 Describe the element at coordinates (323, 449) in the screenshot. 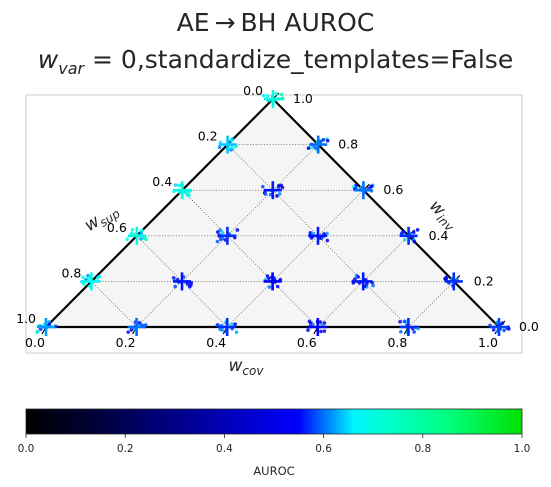

I see `colorbar-tick-label: 0.6` at that location.